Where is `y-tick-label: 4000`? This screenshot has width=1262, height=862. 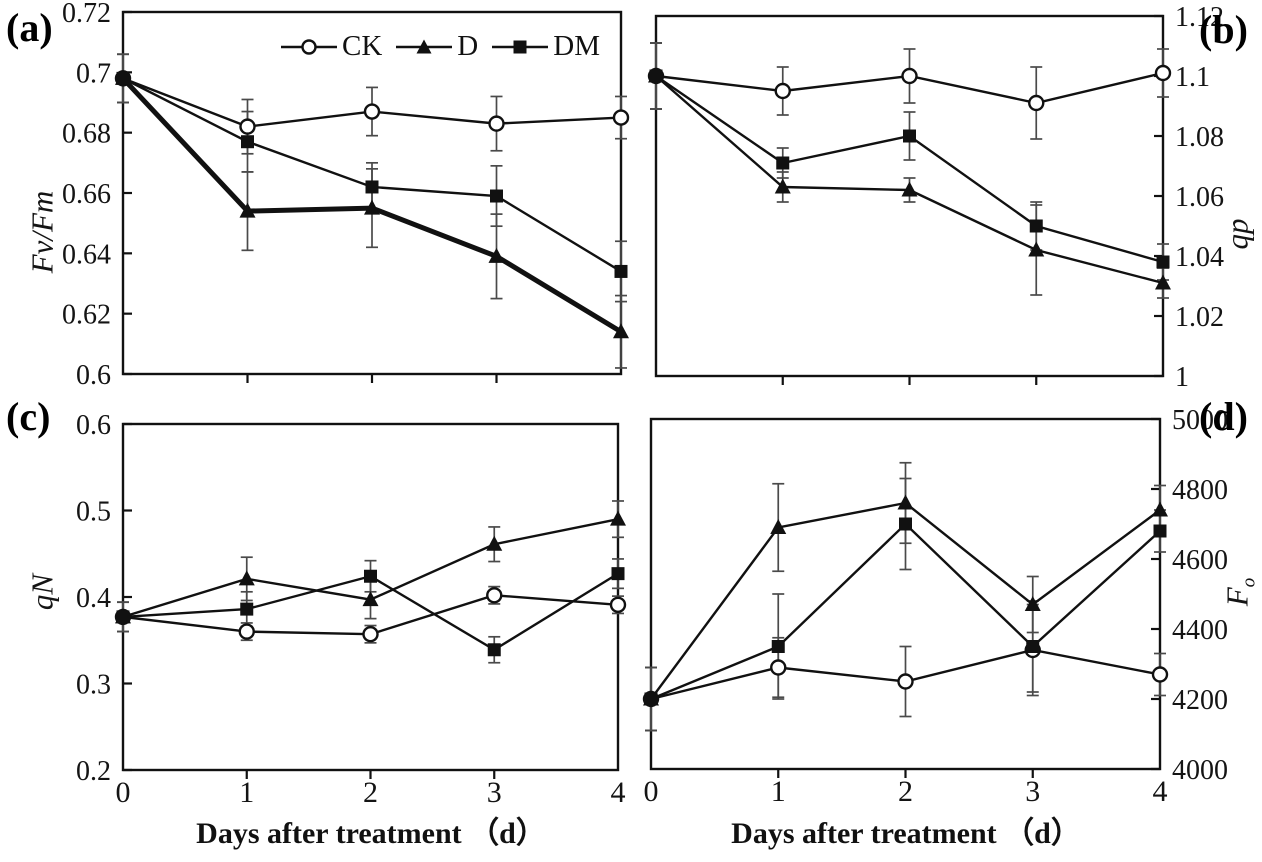
y-tick-label: 4000 is located at coordinates (1200, 770).